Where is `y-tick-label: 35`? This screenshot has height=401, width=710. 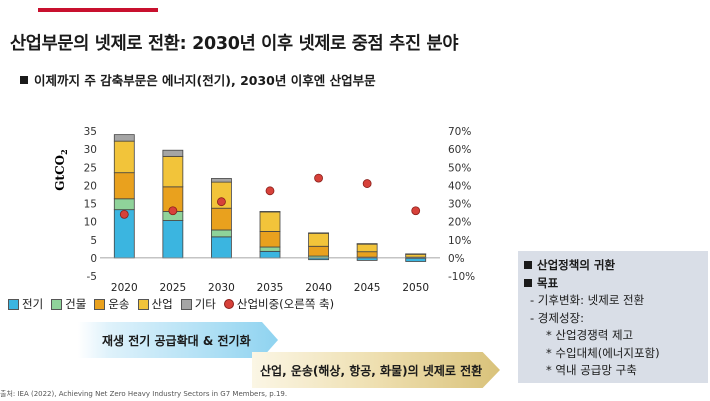
y-tick-label: 35 is located at coordinates (90, 132).